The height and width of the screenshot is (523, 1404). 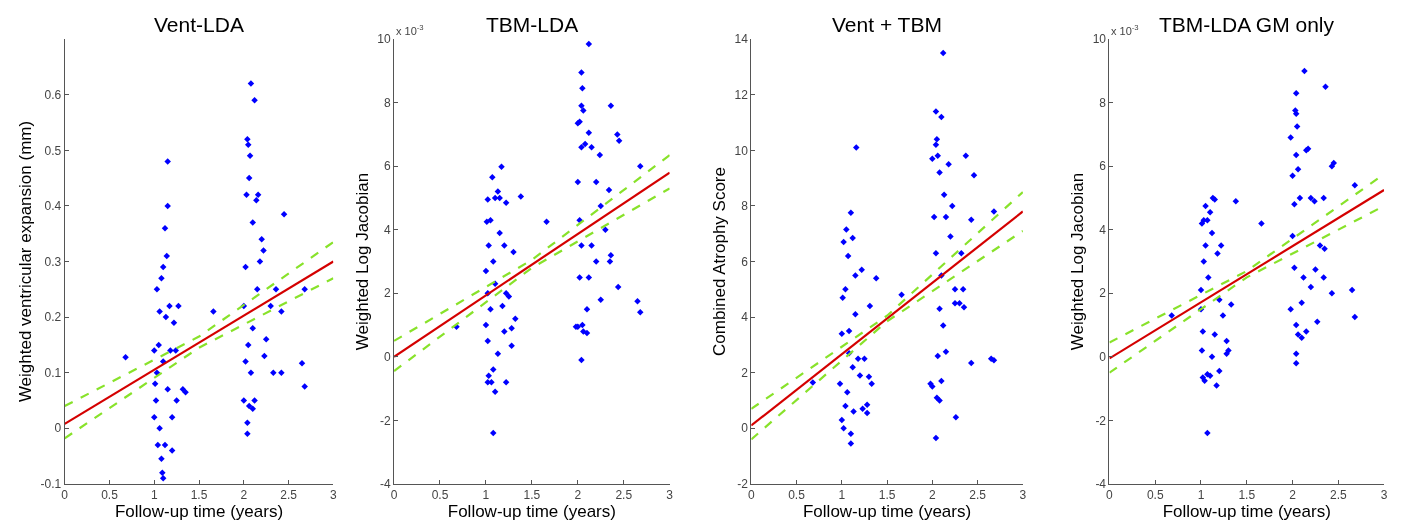 What do you see at coordinates (741, 39) in the screenshot?
I see `y-tick-label: 14` at bounding box center [741, 39].